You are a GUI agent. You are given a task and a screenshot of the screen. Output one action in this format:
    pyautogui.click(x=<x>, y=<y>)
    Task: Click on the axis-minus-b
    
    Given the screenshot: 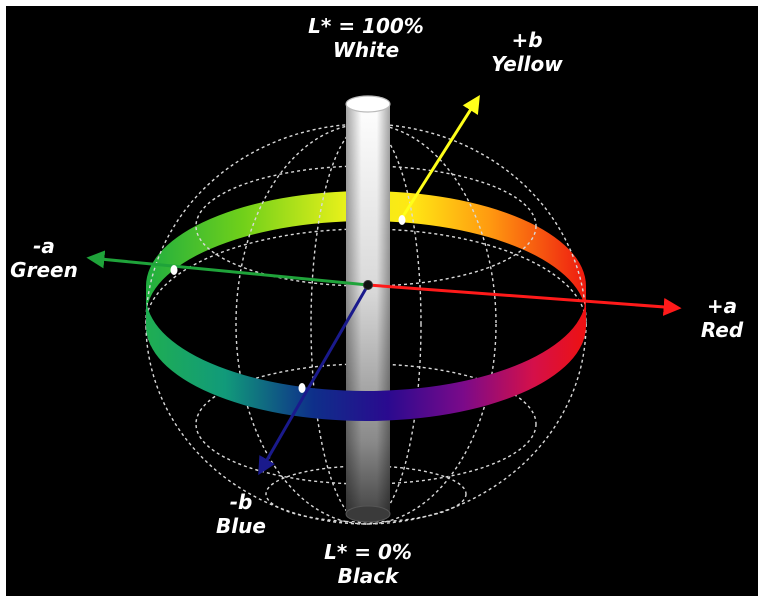 What is the action you would take?
    pyautogui.click(x=314, y=380)
    